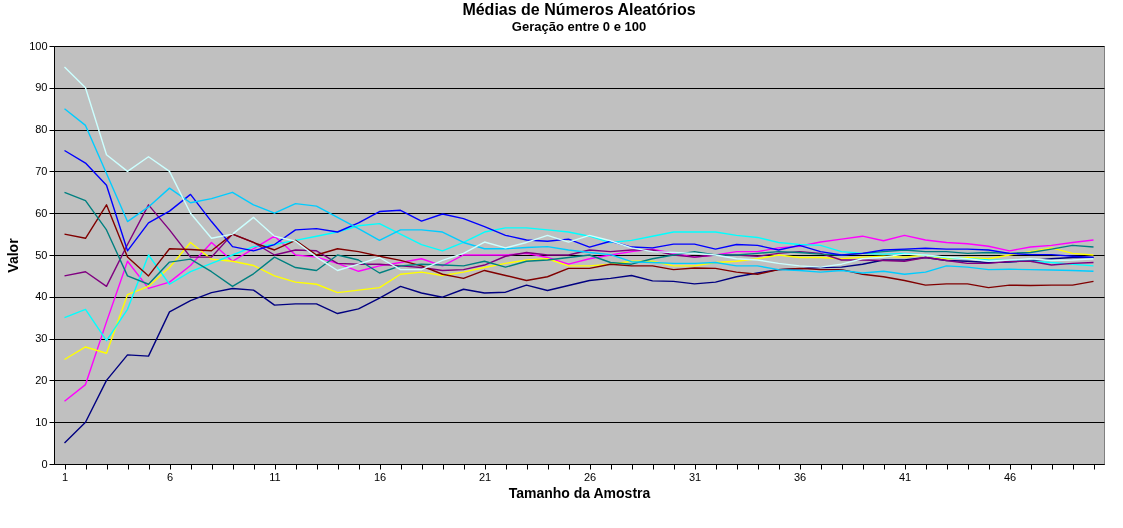  I want to click on x-tick-label: 21, so click(485, 476).